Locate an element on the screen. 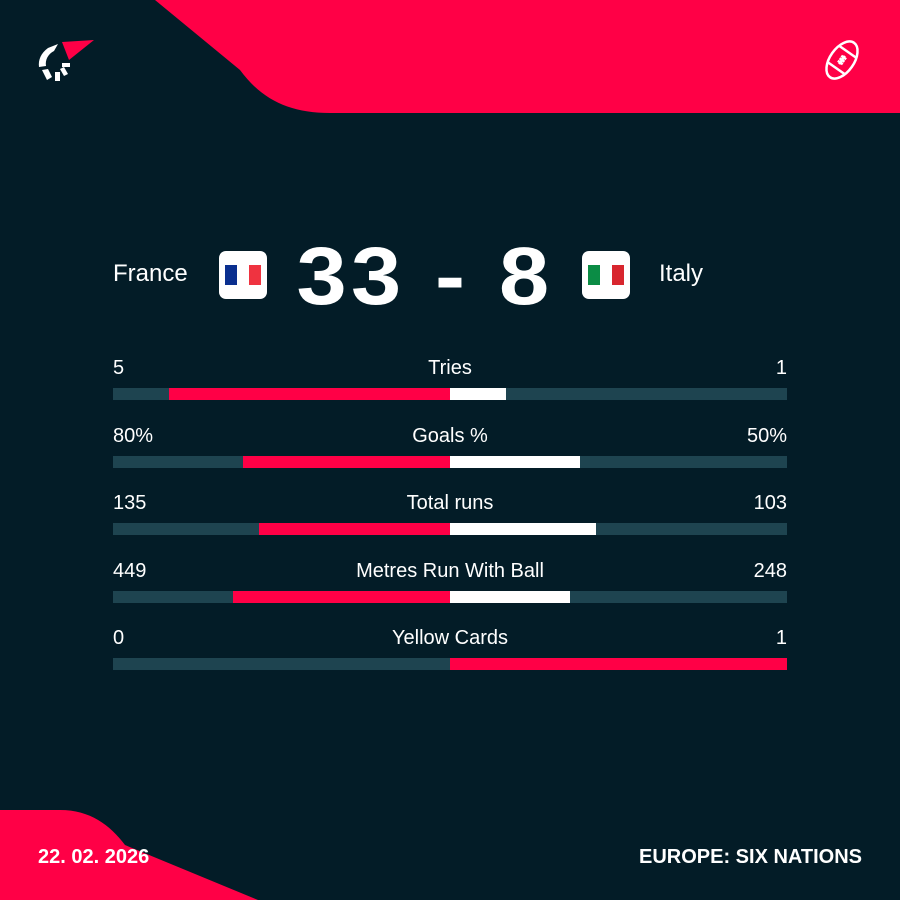  stat-label: Total runs is located at coordinates (450, 503).